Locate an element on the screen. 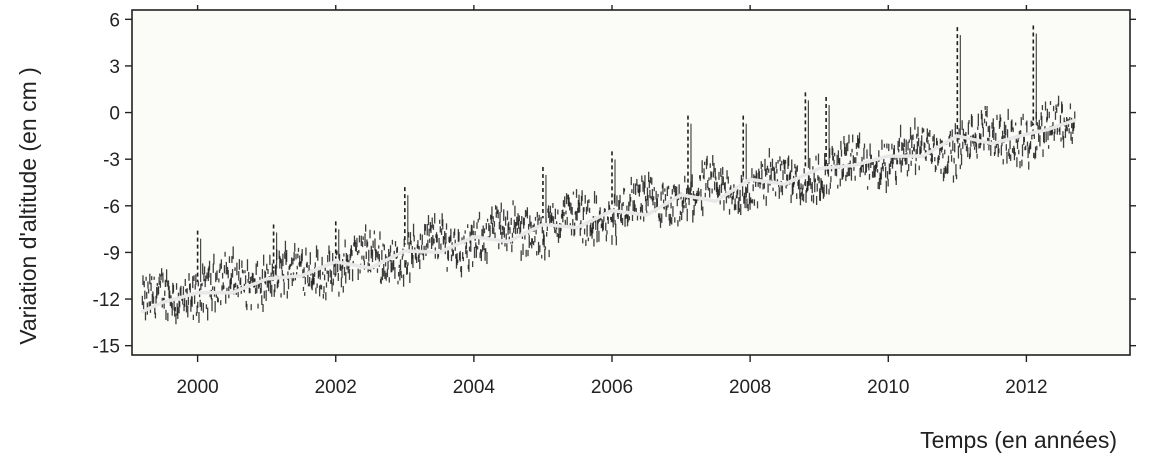 The image size is (1168, 468). x-tick-label: 2012 is located at coordinates (1026, 387).